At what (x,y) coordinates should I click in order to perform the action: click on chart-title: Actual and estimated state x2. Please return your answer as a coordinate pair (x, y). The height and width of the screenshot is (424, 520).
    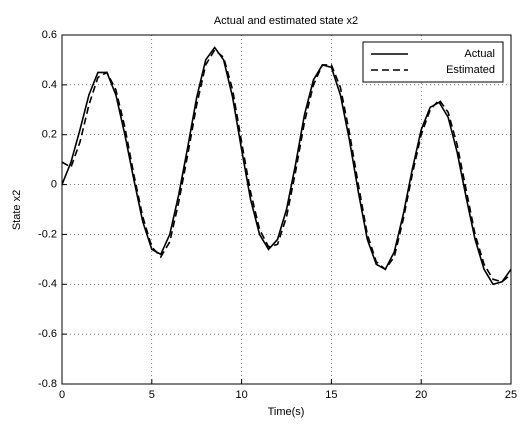
    Looking at the image, I should click on (286, 21).